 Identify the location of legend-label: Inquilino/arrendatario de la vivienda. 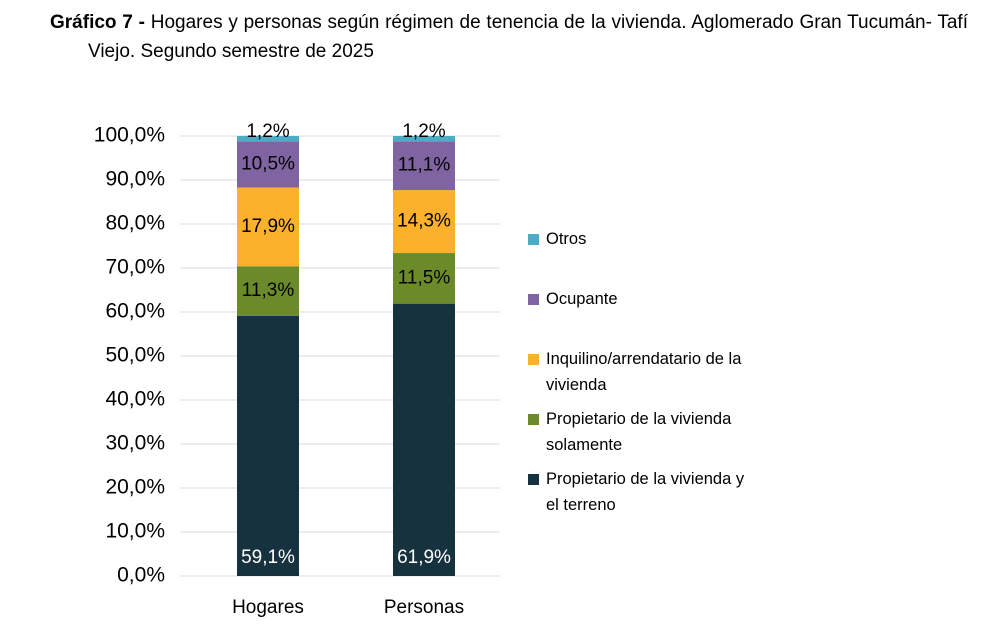
(644, 372).